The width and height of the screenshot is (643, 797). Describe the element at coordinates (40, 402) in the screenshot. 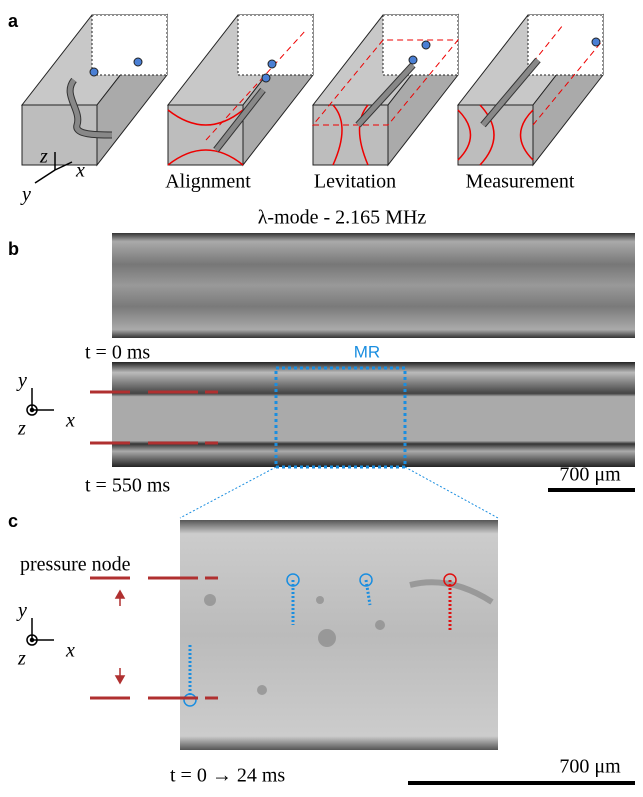

I see `axes-b` at that location.